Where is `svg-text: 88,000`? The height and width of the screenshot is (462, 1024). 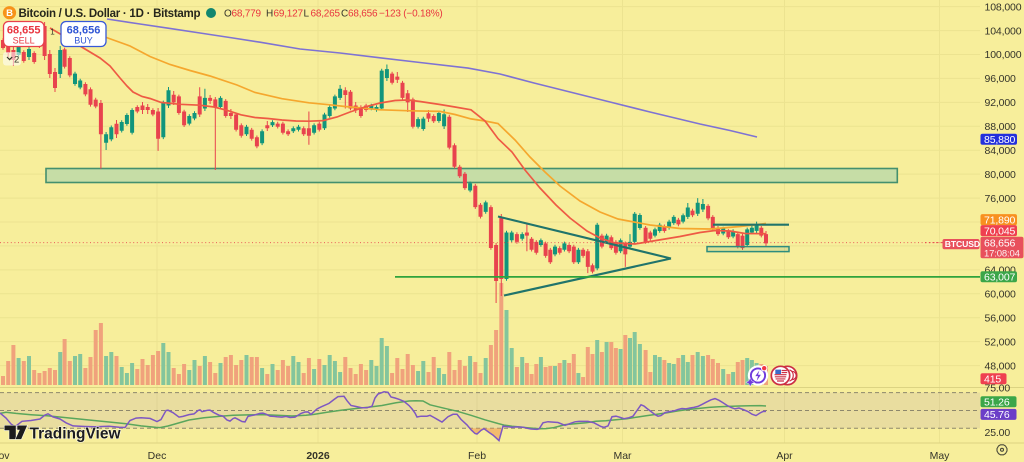
svg-text: 88,000 is located at coordinates (1001, 127).